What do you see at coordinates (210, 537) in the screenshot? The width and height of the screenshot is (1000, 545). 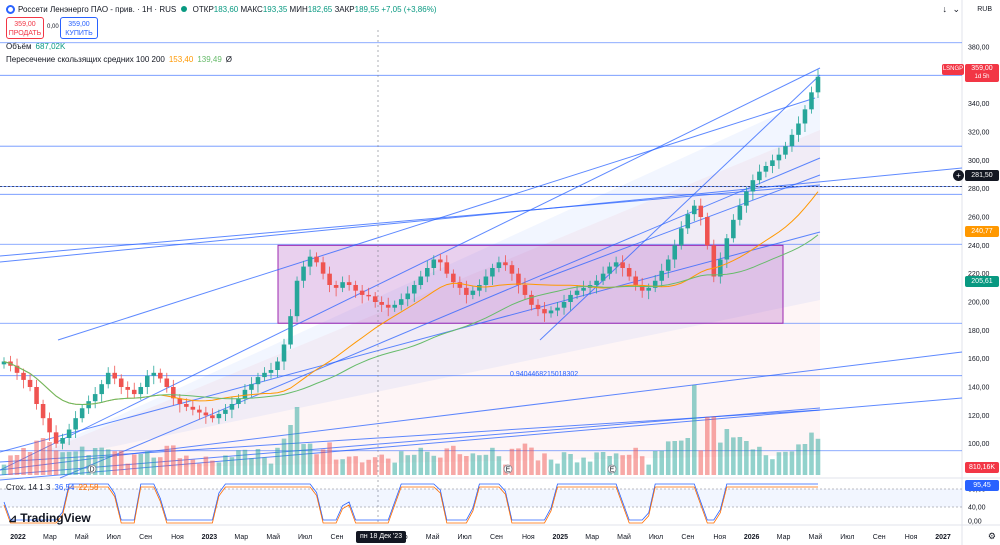 I see `time-tick-label: 2023` at bounding box center [210, 537].